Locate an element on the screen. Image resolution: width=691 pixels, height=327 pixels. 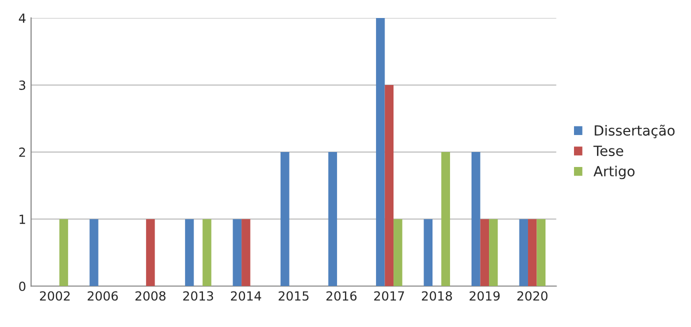
x-tick-label: 2020 is located at coordinates (532, 296).